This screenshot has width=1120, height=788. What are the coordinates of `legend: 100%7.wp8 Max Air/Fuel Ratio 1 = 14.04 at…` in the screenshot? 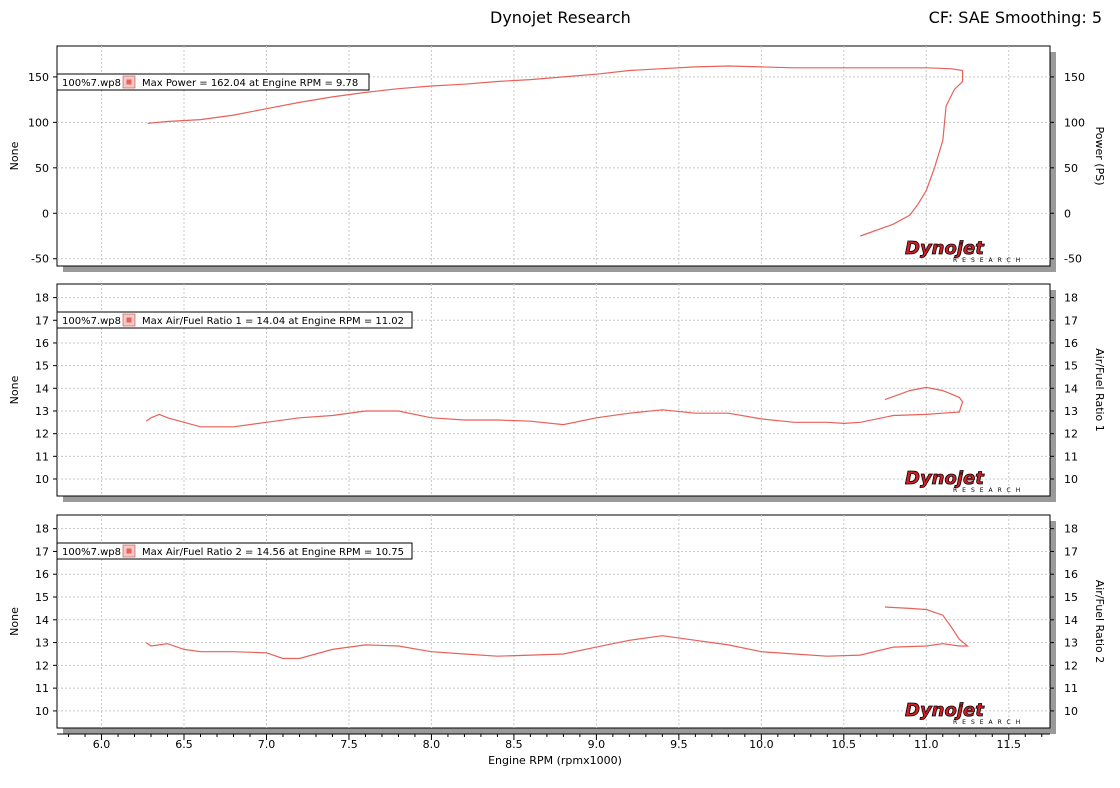 It's located at (234, 320).